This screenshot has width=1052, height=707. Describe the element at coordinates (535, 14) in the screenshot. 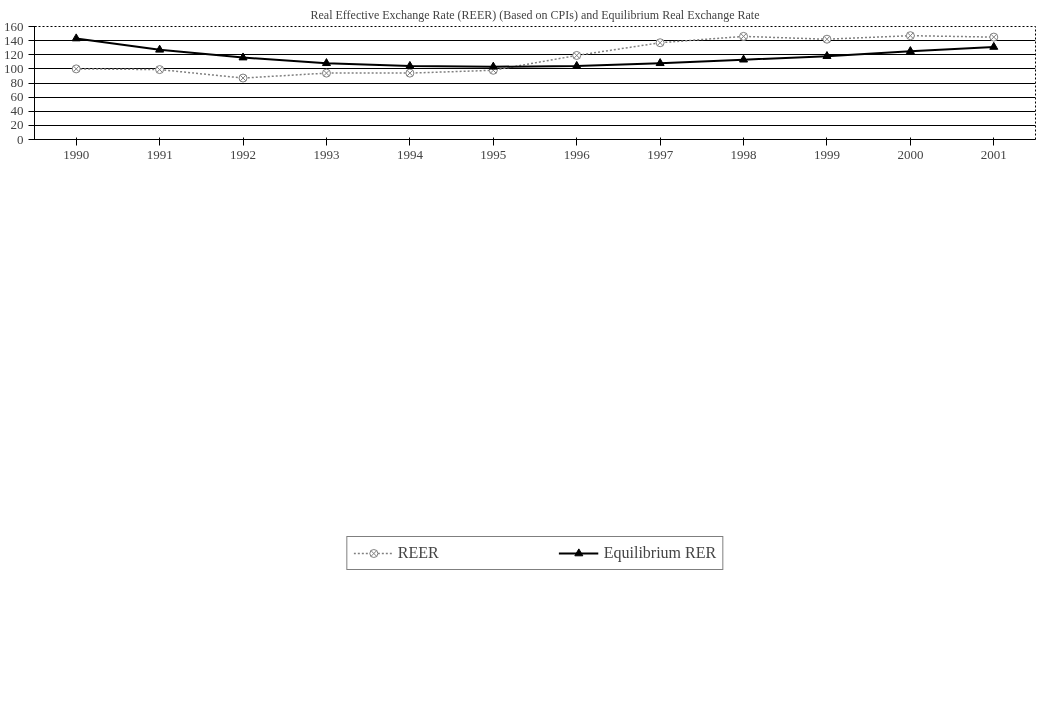

I see `chart-title: Real Effective Exchange Rate (REER) (Based on CPIs) and Equilibrium Real Exchange Rate` at that location.